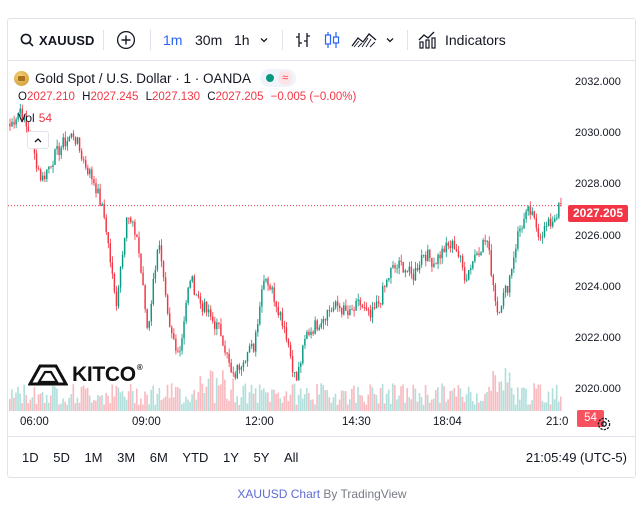 This screenshot has width=644, height=509. I want to click on range-button-1m: 1M, so click(93, 457).